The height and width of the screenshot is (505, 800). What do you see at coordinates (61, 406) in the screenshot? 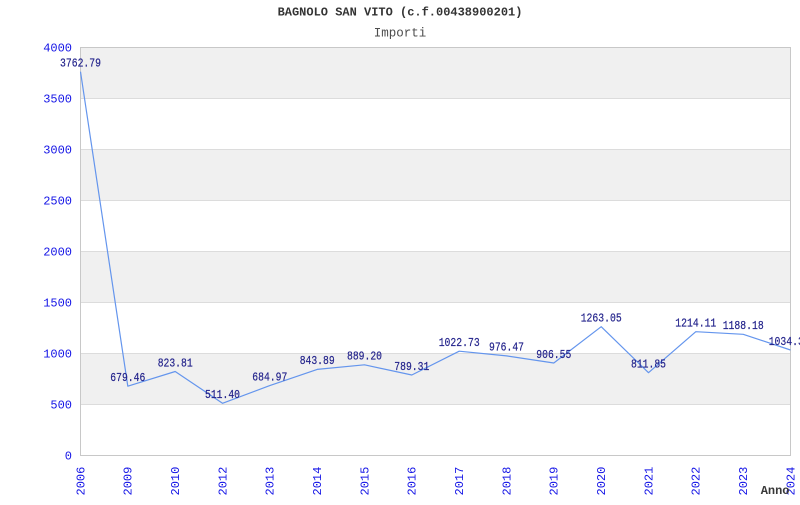
I see `svg-text: 500` at bounding box center [61, 406].